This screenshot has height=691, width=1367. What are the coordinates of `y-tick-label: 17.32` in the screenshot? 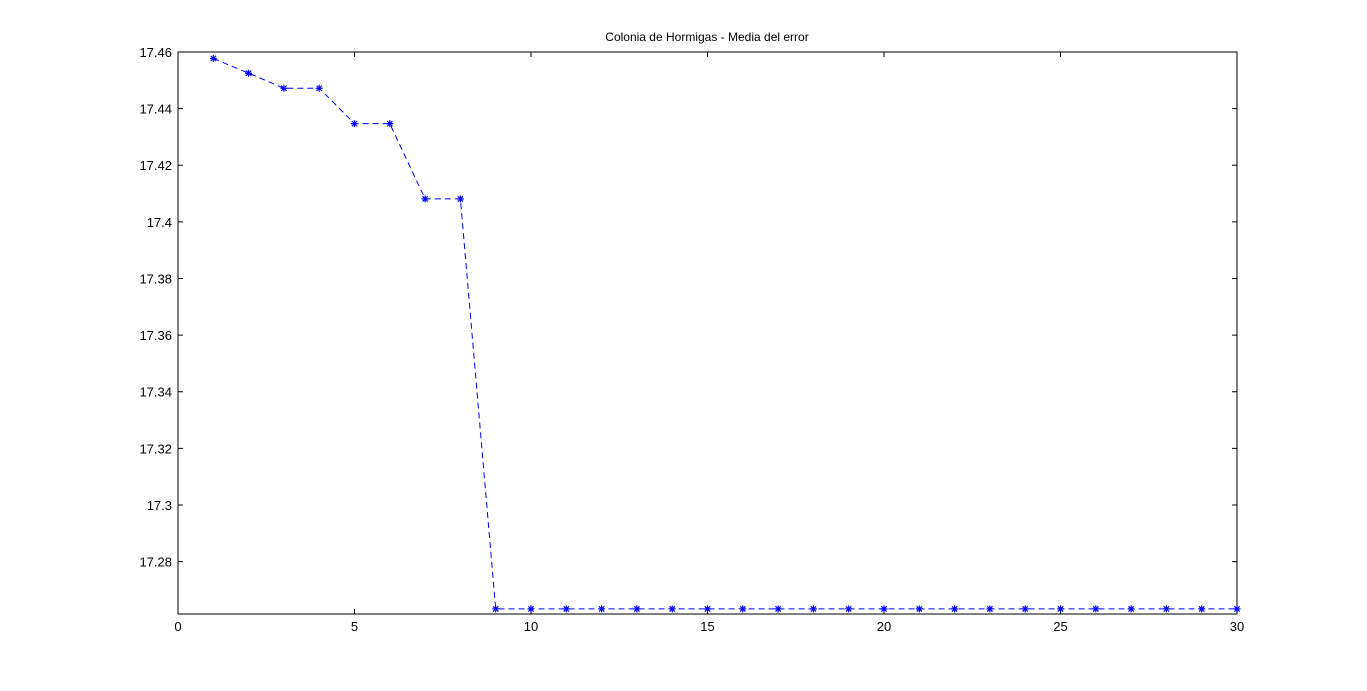 It's located at (155, 448).